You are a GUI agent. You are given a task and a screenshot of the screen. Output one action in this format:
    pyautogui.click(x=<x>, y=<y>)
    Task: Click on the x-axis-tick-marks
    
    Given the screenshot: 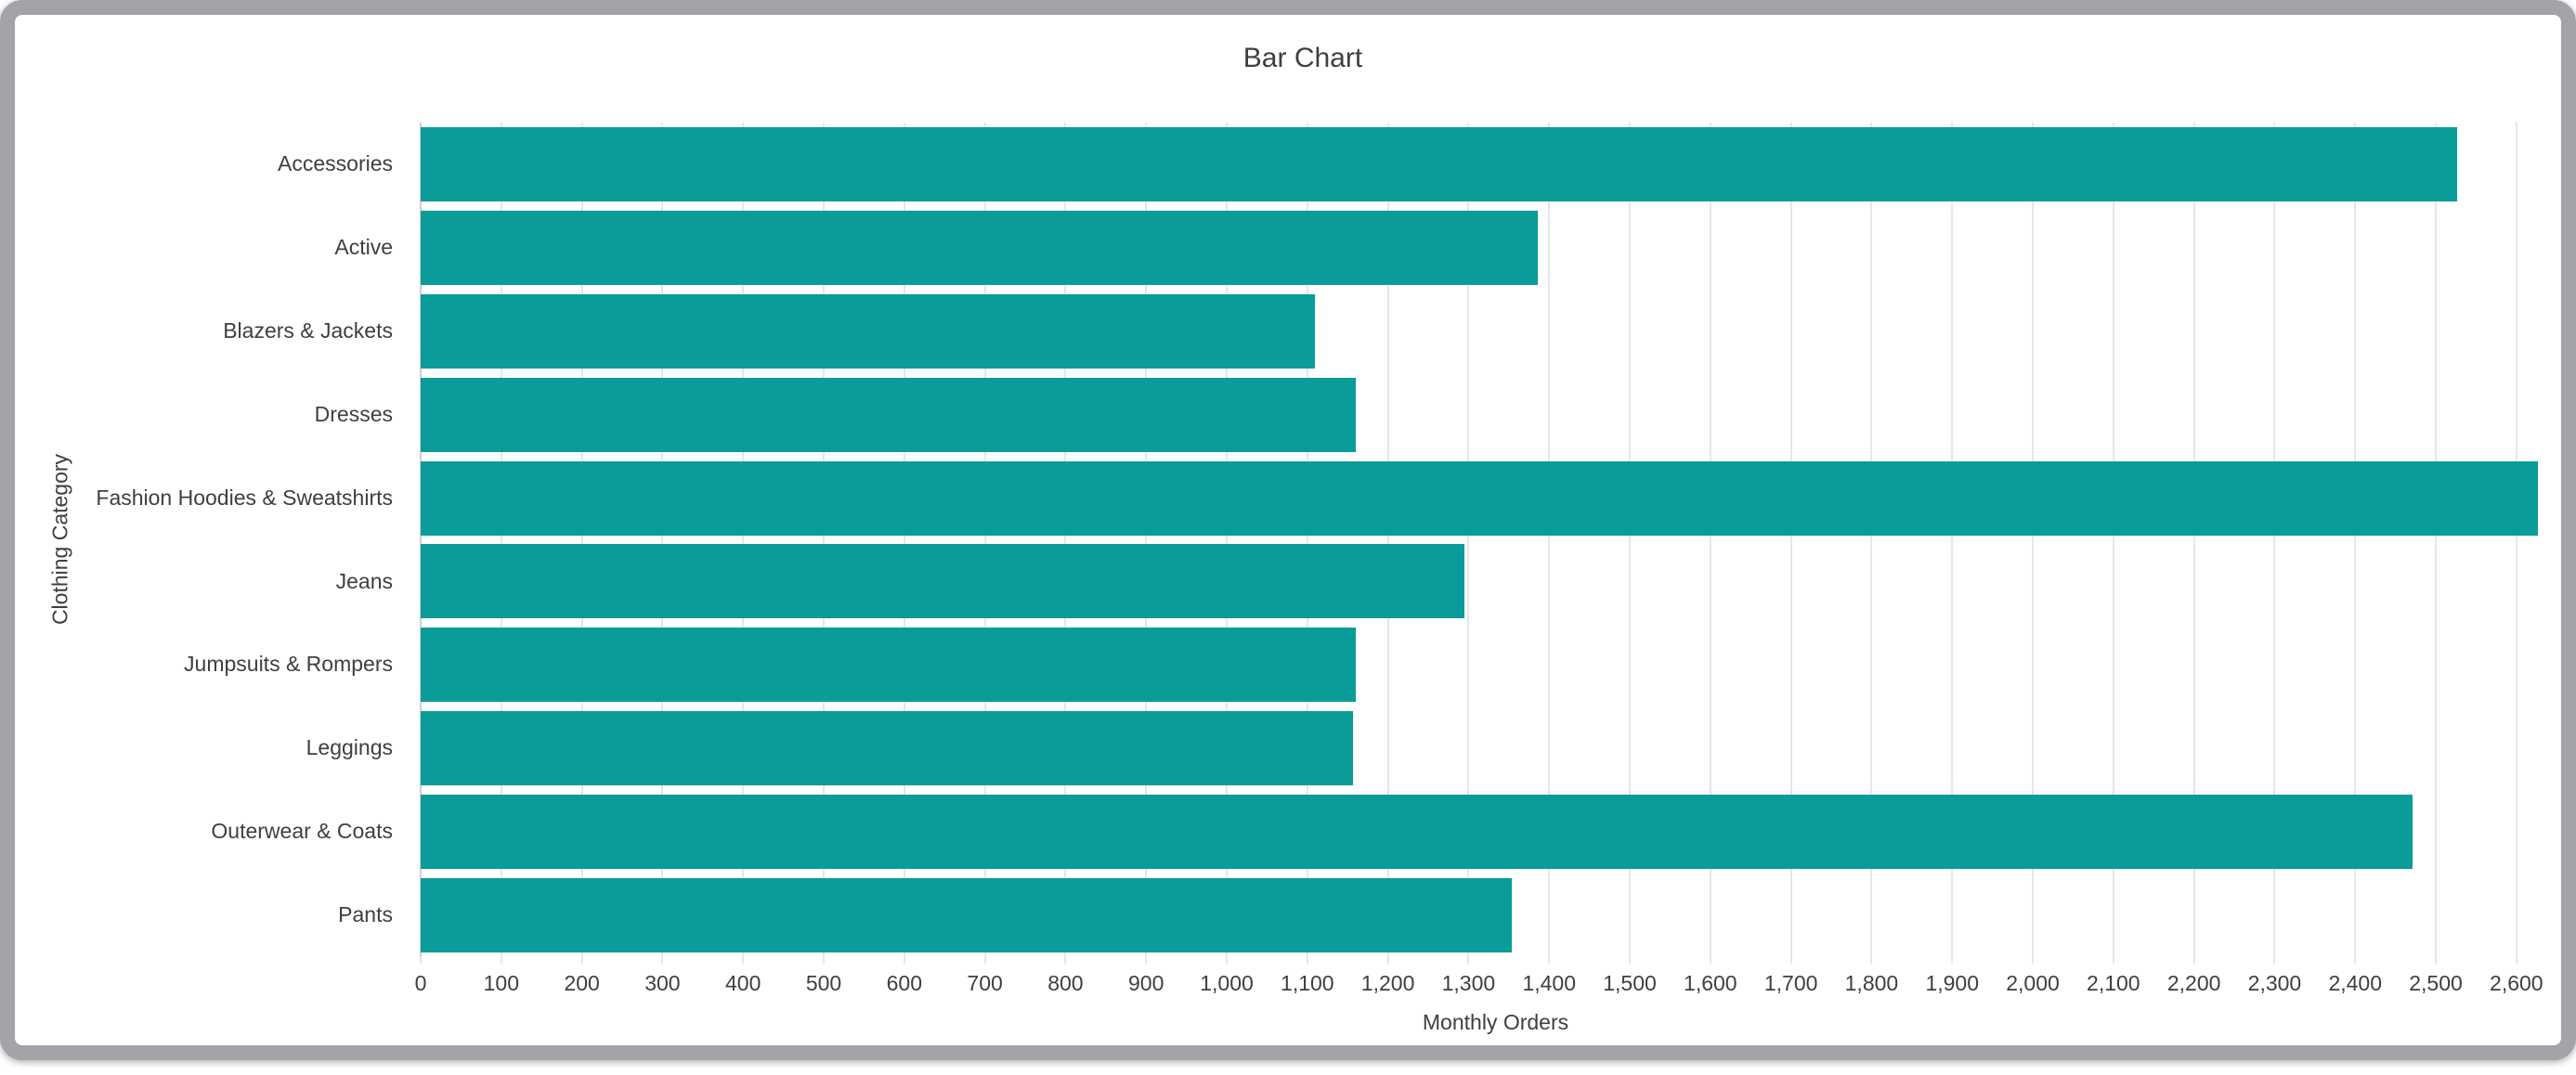 What is the action you would take?
    pyautogui.click(x=1495, y=960)
    